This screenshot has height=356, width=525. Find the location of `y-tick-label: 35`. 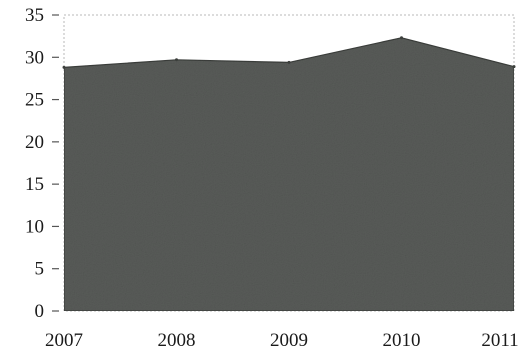

y-tick-label: 35 is located at coordinates (34, 15).